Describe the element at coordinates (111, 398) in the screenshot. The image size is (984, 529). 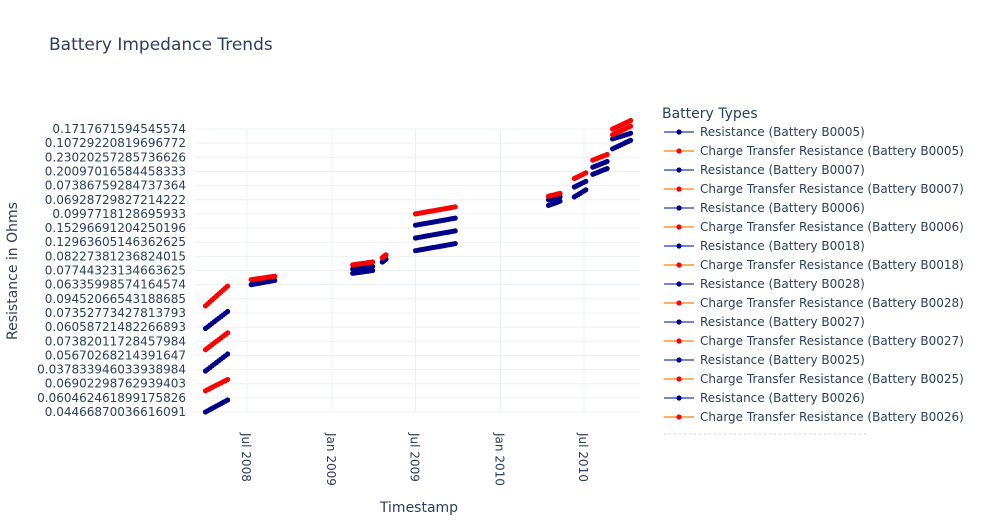
I see `y-tick-label: 0.060462461899175826` at that location.